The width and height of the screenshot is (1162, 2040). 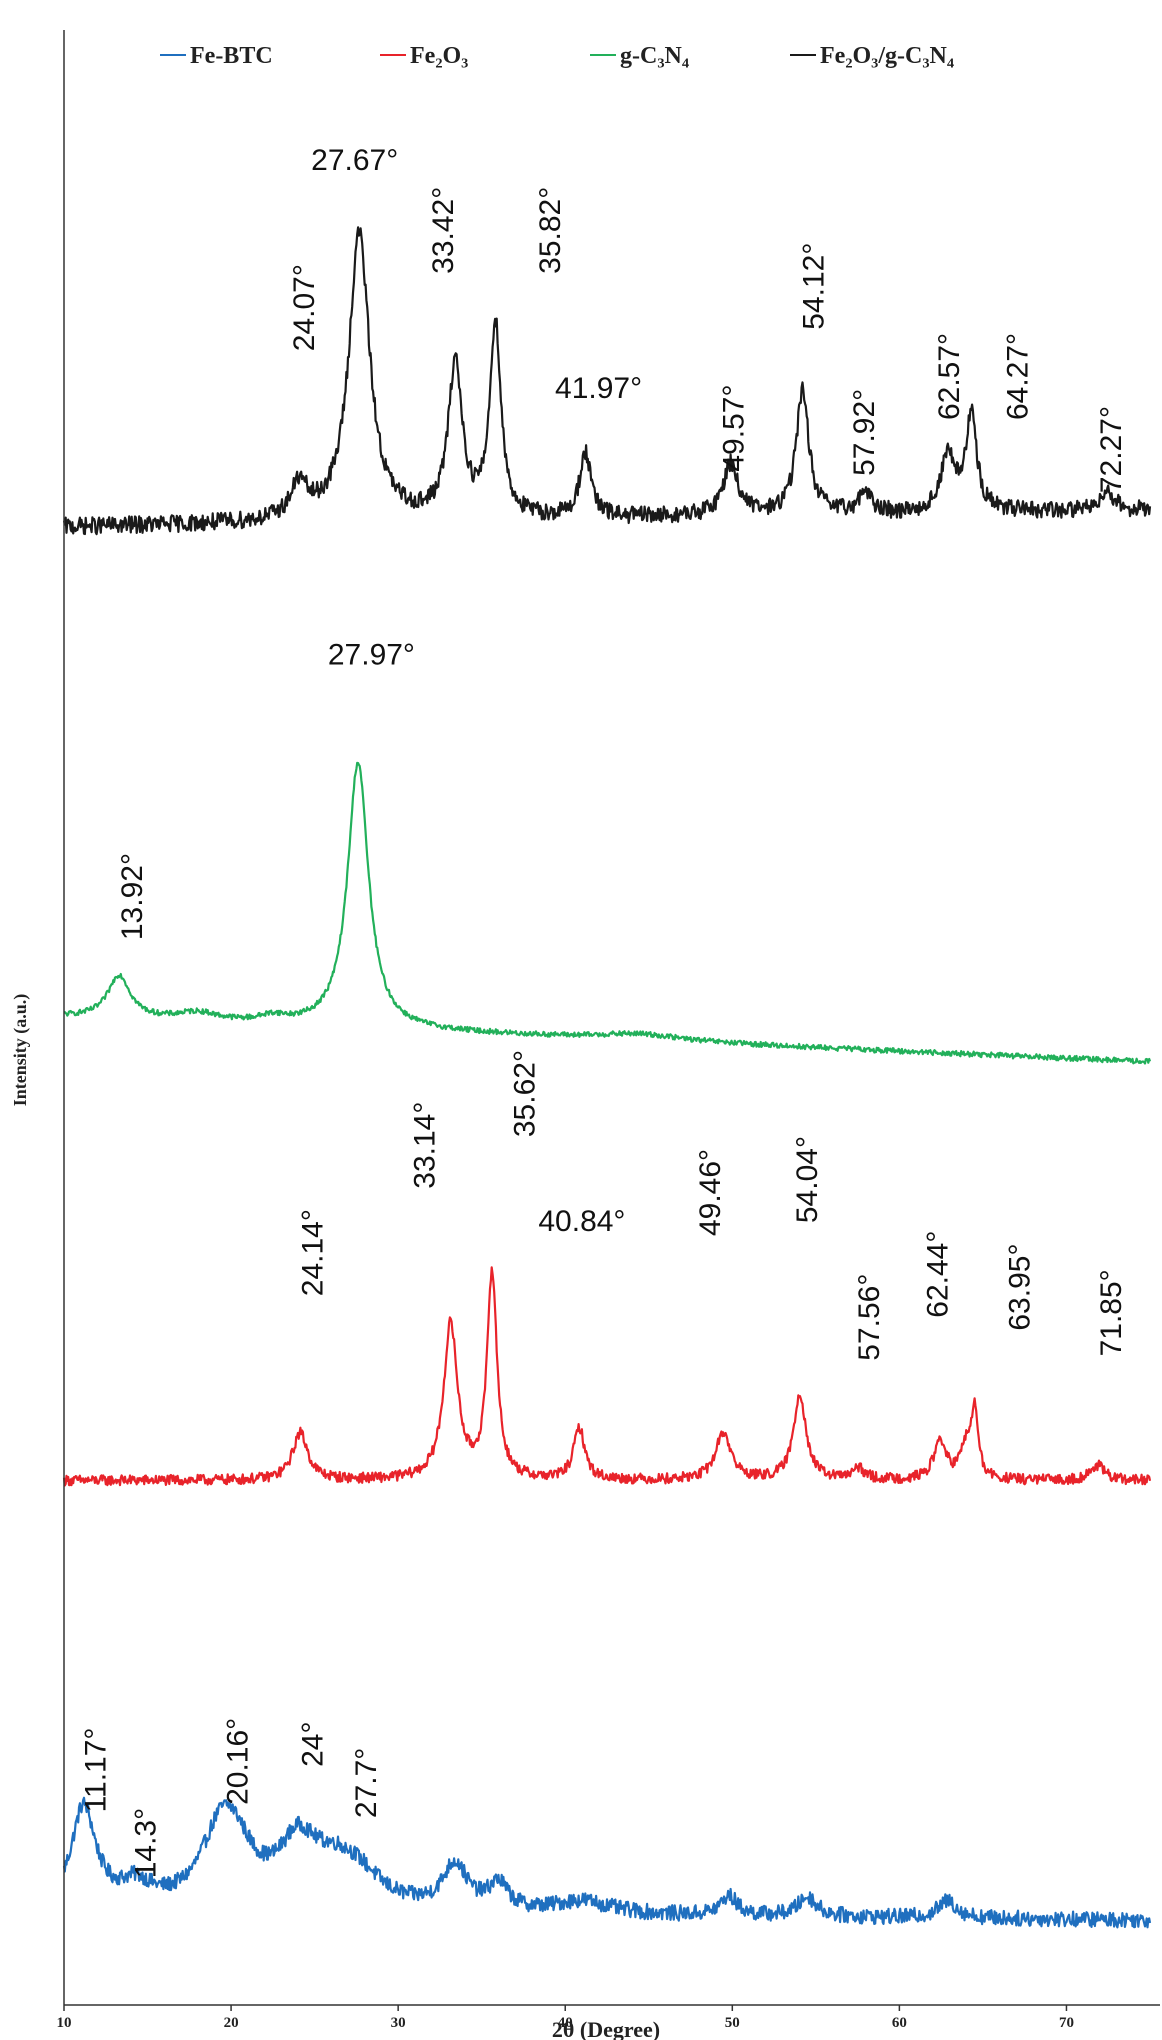 I want to click on peak-label: 24.07°, so click(x=304, y=307).